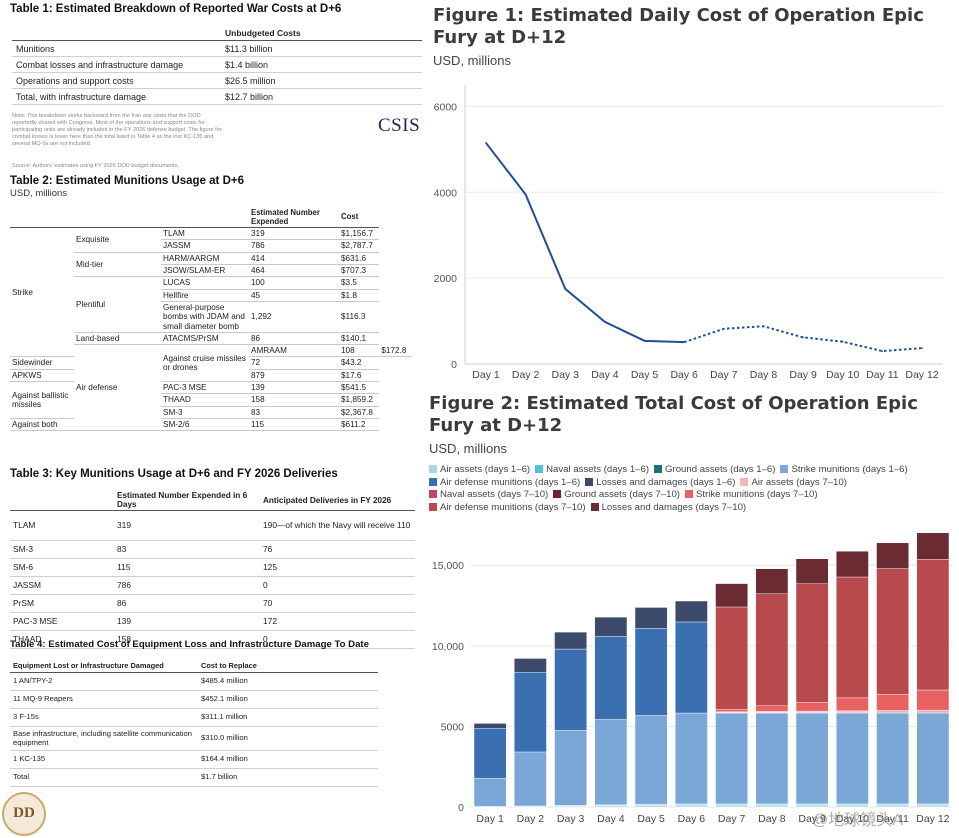 Image resolution: width=959 pixels, height=838 pixels. What do you see at coordinates (472, 60) in the screenshot?
I see `figure1-subtitle: USD, millions` at bounding box center [472, 60].